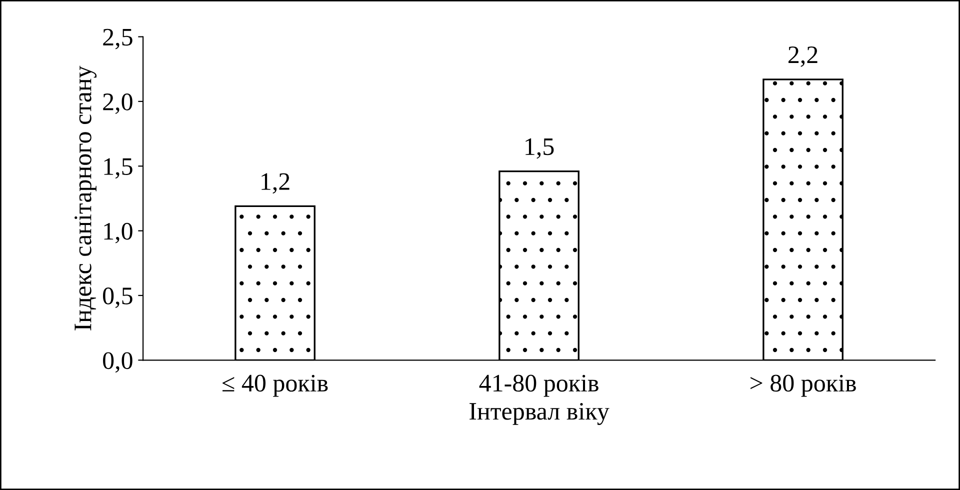 The height and width of the screenshot is (490, 960). Describe the element at coordinates (118, 168) in the screenshot. I see `y-tick-label: 1,5` at that location.